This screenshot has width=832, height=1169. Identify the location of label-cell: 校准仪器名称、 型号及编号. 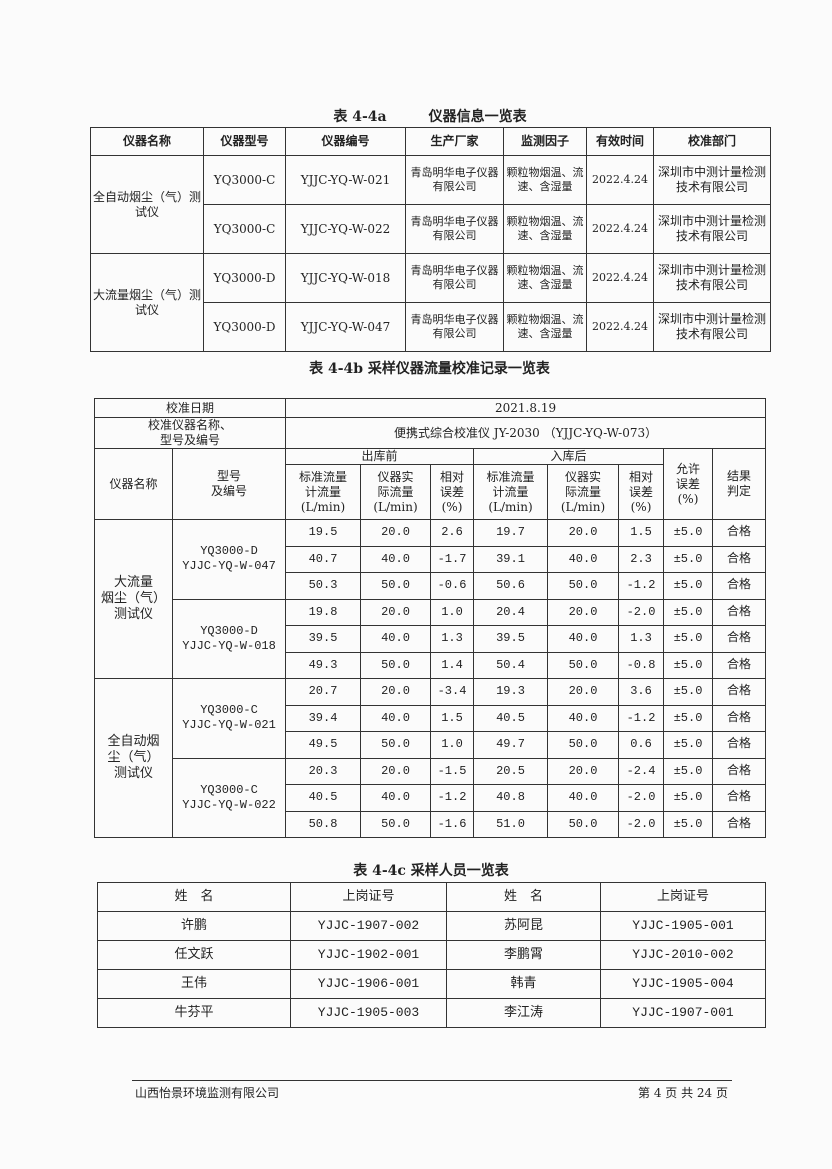
(190, 433).